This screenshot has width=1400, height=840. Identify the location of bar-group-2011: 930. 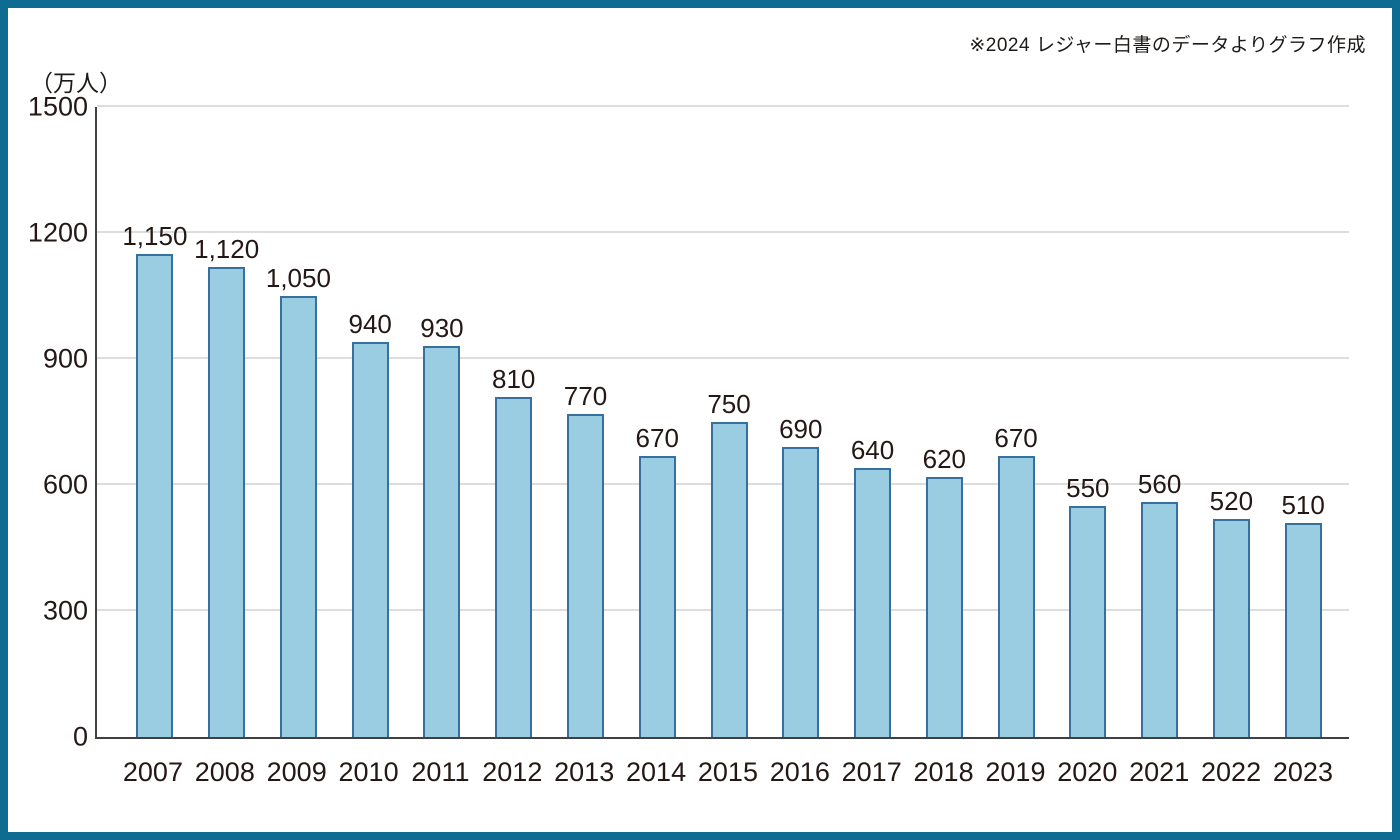
(442, 422).